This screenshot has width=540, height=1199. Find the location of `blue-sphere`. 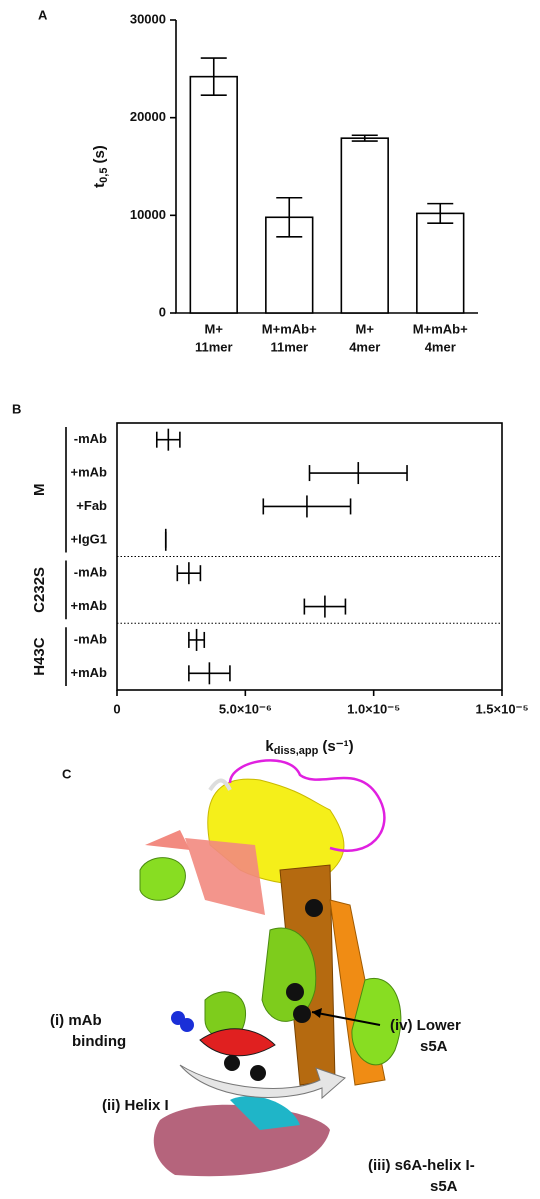

blue-sphere is located at coordinates (187, 1025).